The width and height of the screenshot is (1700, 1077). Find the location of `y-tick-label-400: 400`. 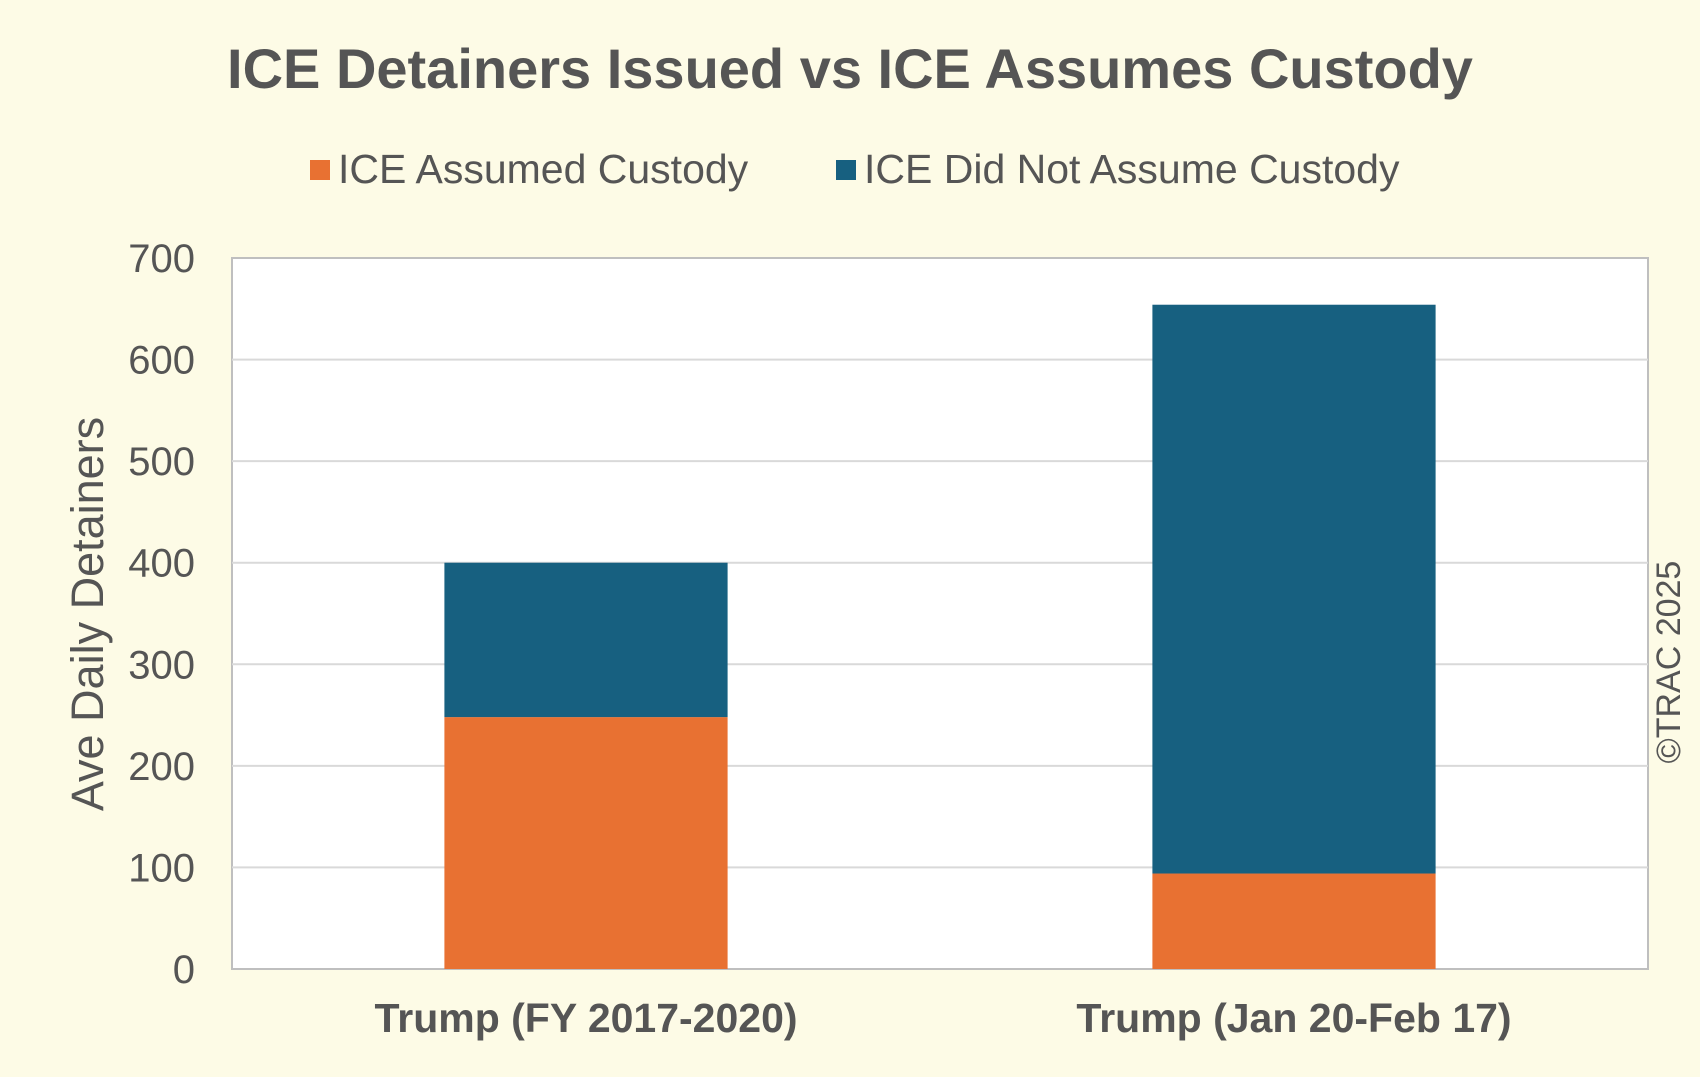

y-tick-label-400: 400 is located at coordinates (161, 564).